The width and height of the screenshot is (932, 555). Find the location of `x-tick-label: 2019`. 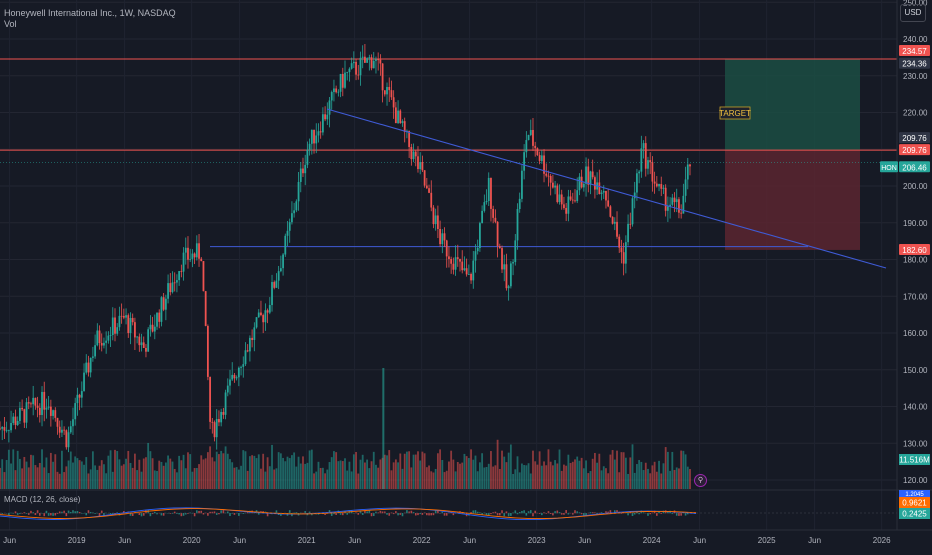

x-tick-label: 2019 is located at coordinates (77, 540).